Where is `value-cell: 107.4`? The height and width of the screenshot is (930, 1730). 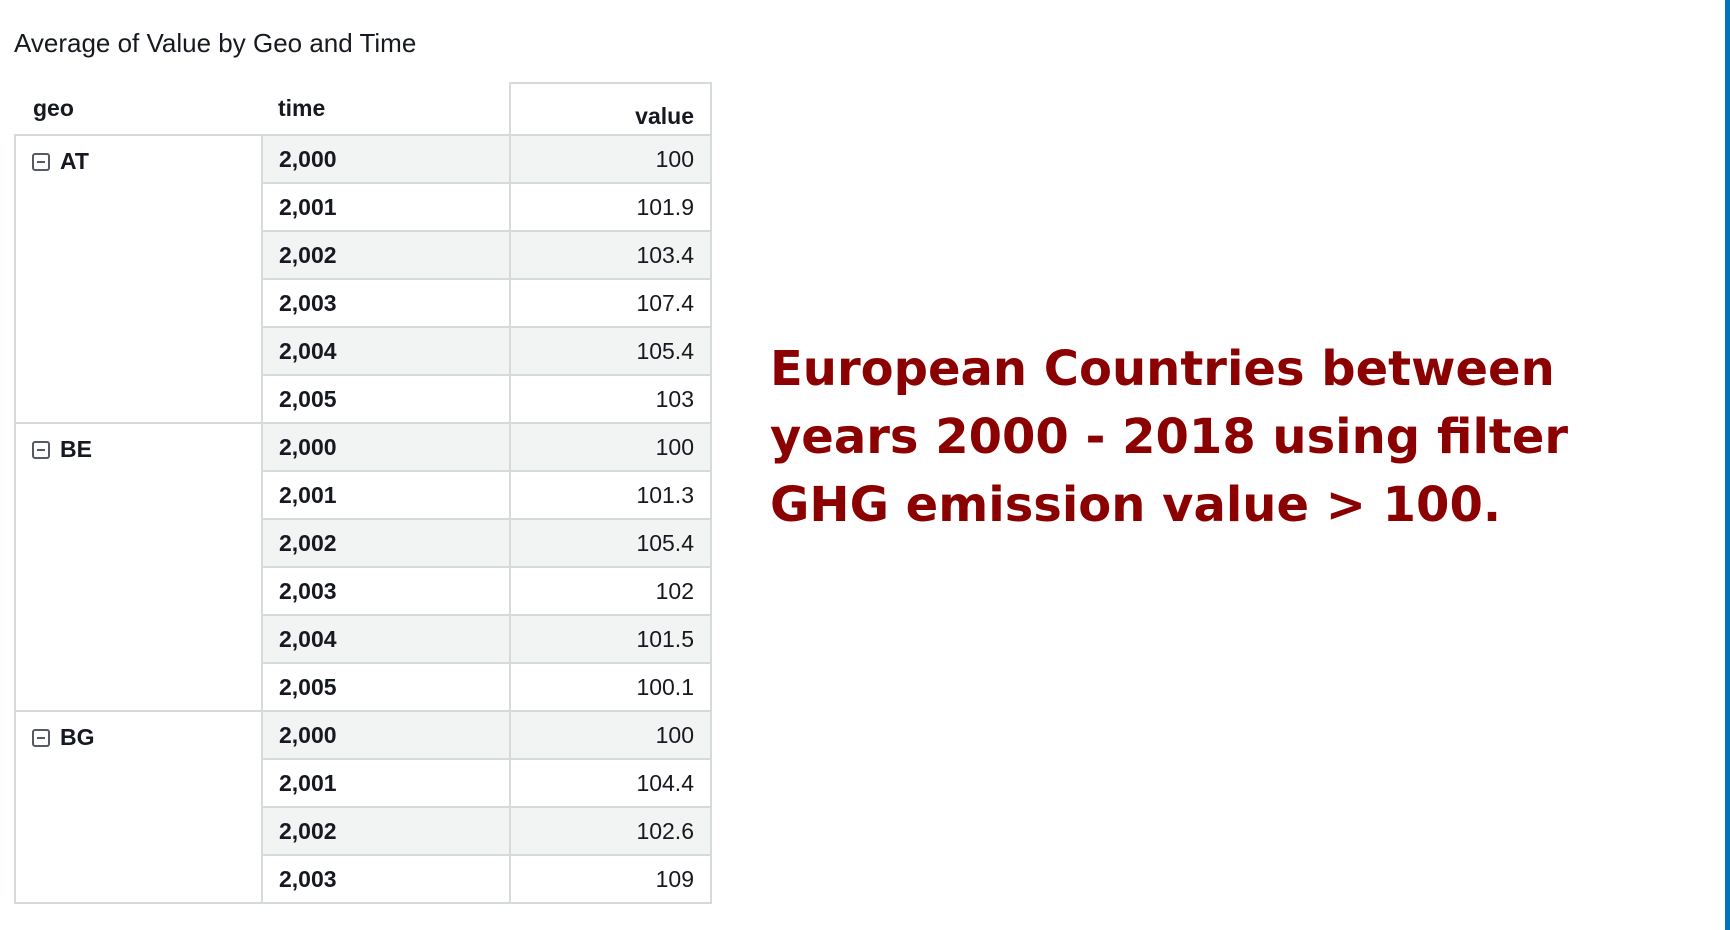 value-cell: 107.4 is located at coordinates (610, 303).